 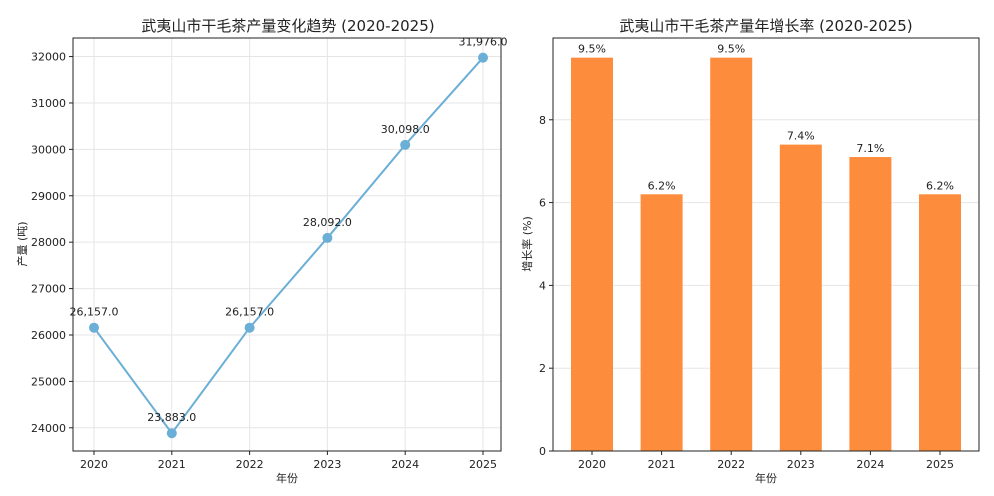 What do you see at coordinates (765, 26) in the screenshot?
I see `bar-chart-title: 武夷山市干毛茶产量年增长率 (2020-2025)` at bounding box center [765, 26].